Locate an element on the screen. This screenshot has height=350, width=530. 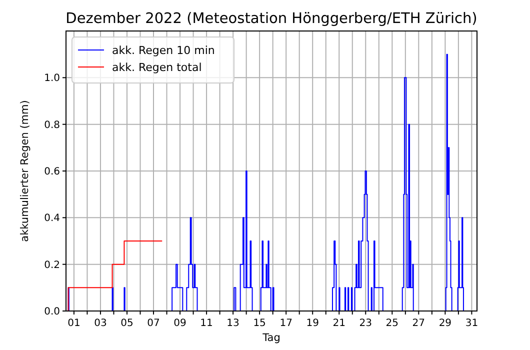
y-tick-label: 0.0 is located at coordinates (52, 312).